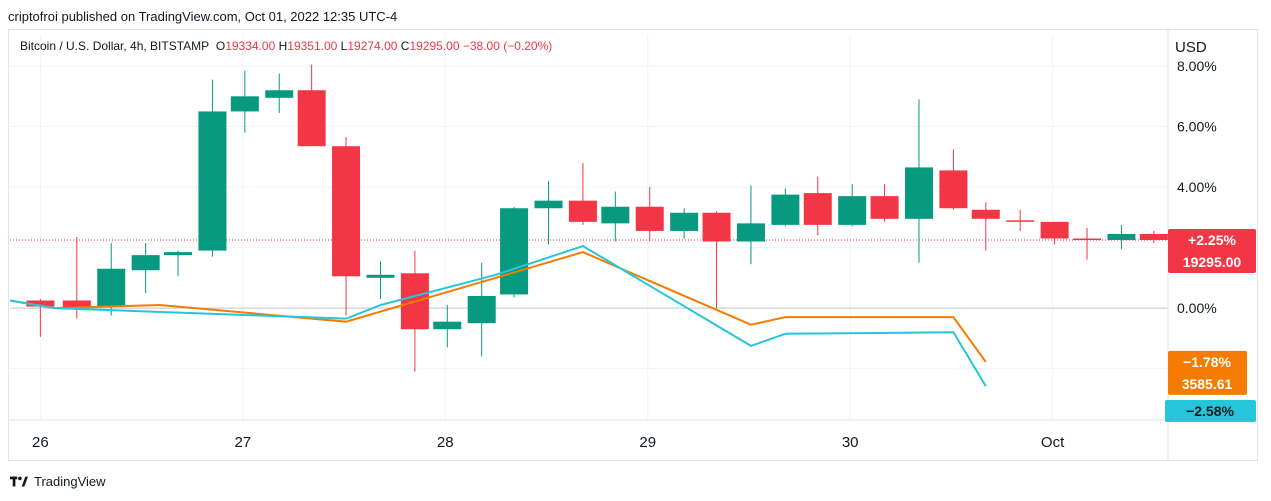 The width and height of the screenshot is (1271, 501). Describe the element at coordinates (19, 481) in the screenshot. I see `tradingview-logo-icon` at that location.